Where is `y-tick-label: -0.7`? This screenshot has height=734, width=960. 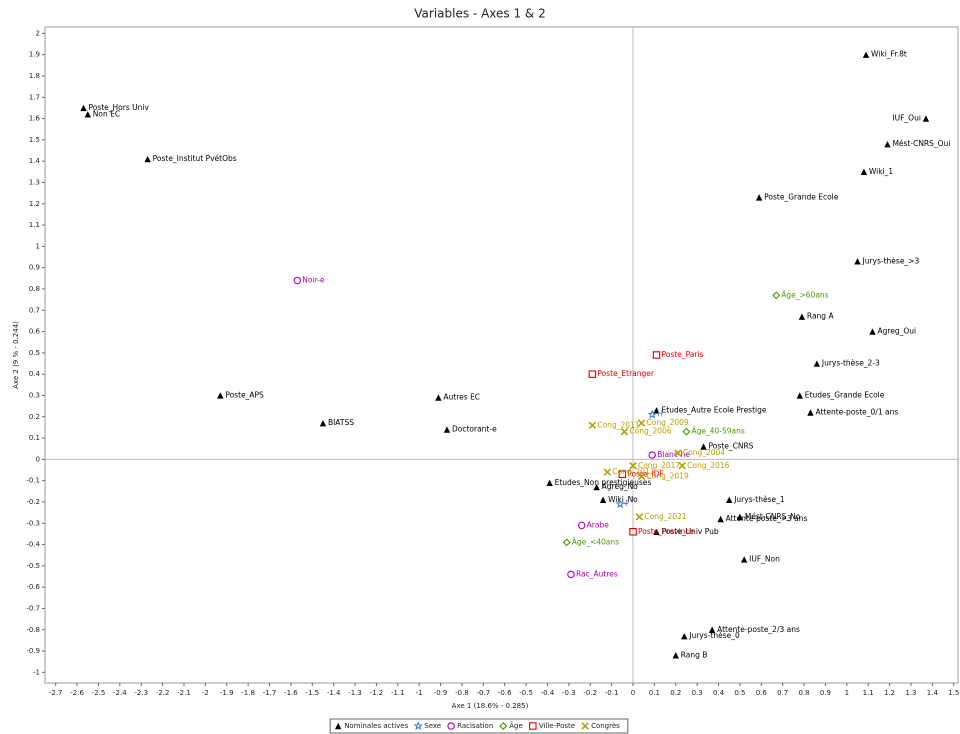 y-tick-label: -0.7 is located at coordinates (33, 608).